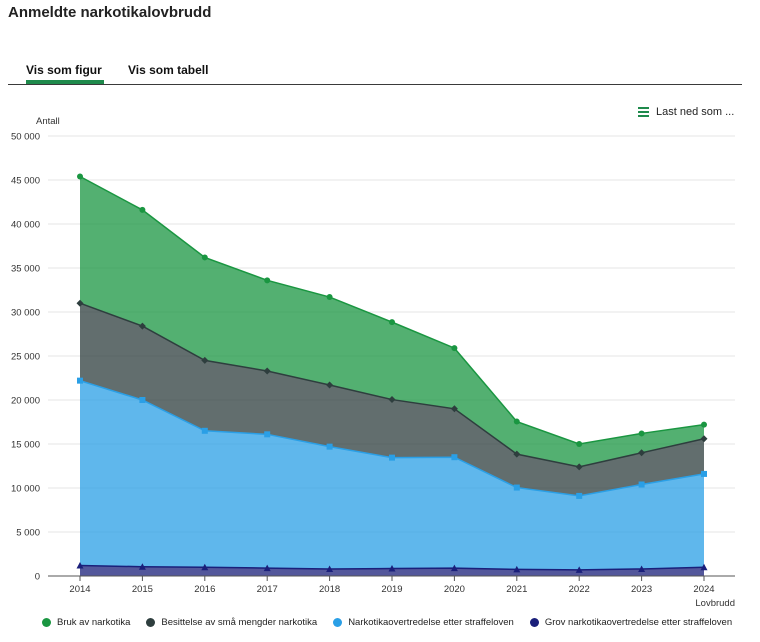  I want to click on x-tick-label: 2021, so click(516, 589).